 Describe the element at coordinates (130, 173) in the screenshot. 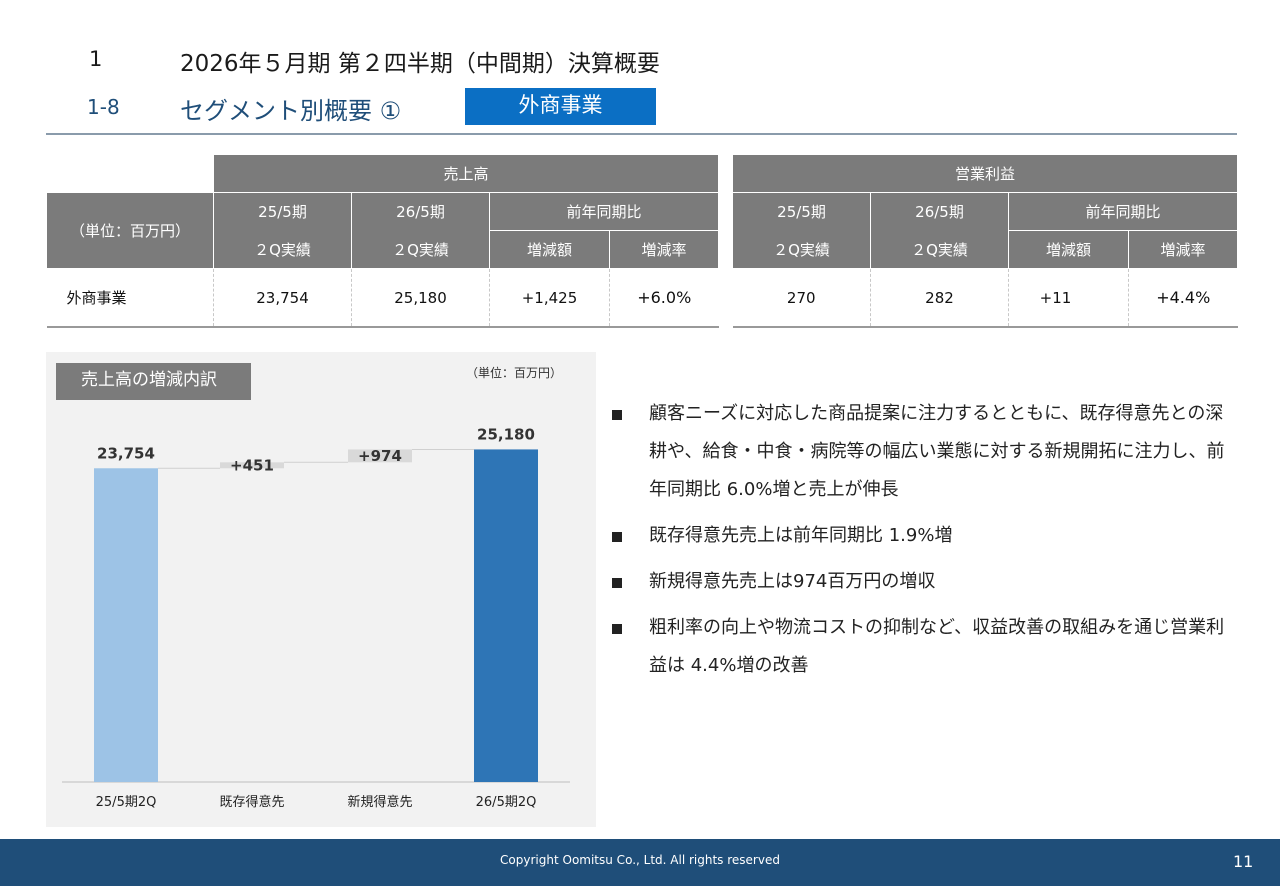

I see `table-corner` at that location.